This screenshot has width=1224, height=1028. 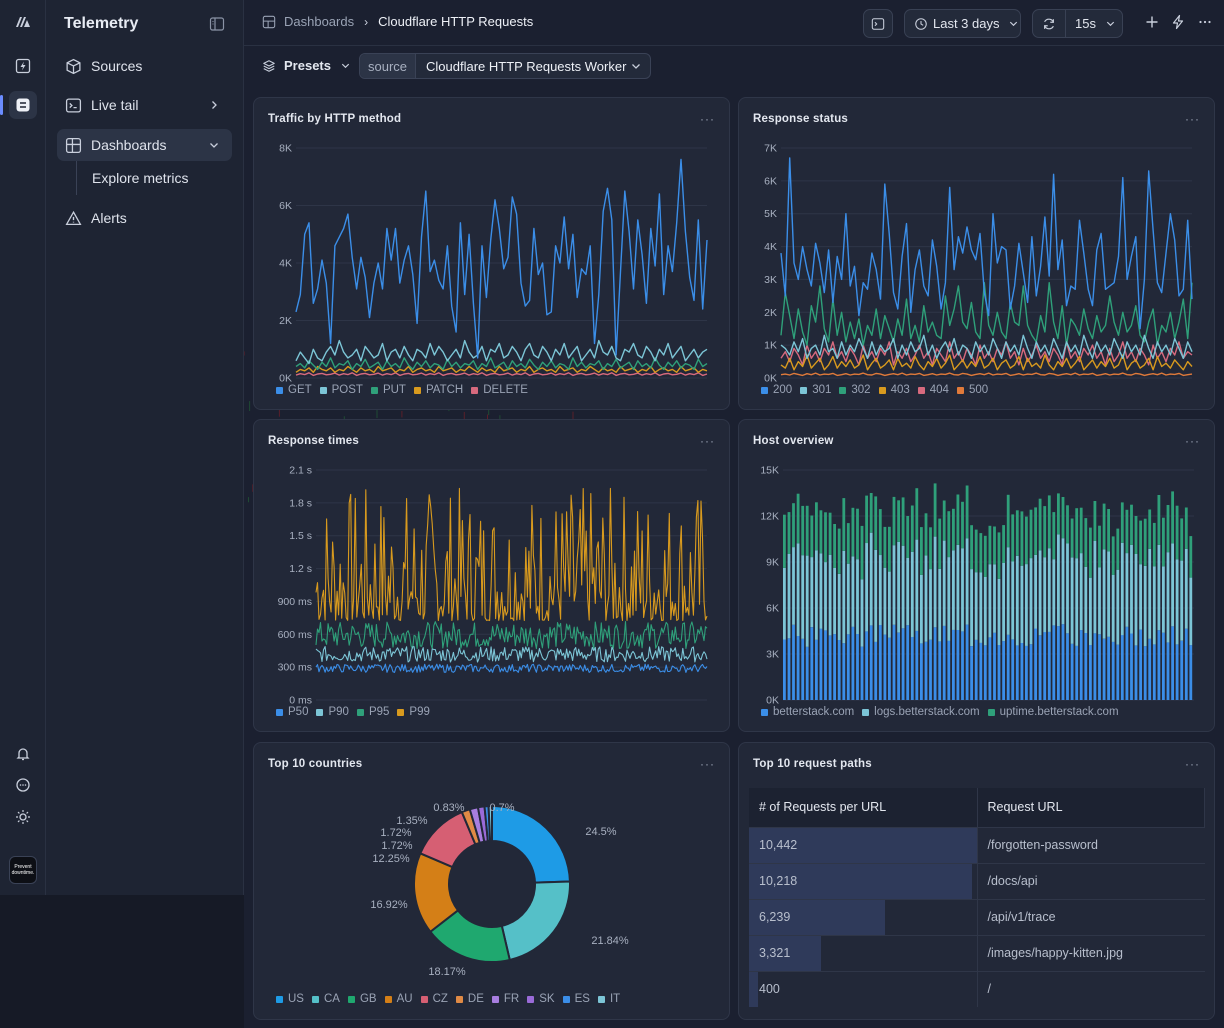 I want to click on breadcrumb-dashboards: Dashboards, so click(x=319, y=21).